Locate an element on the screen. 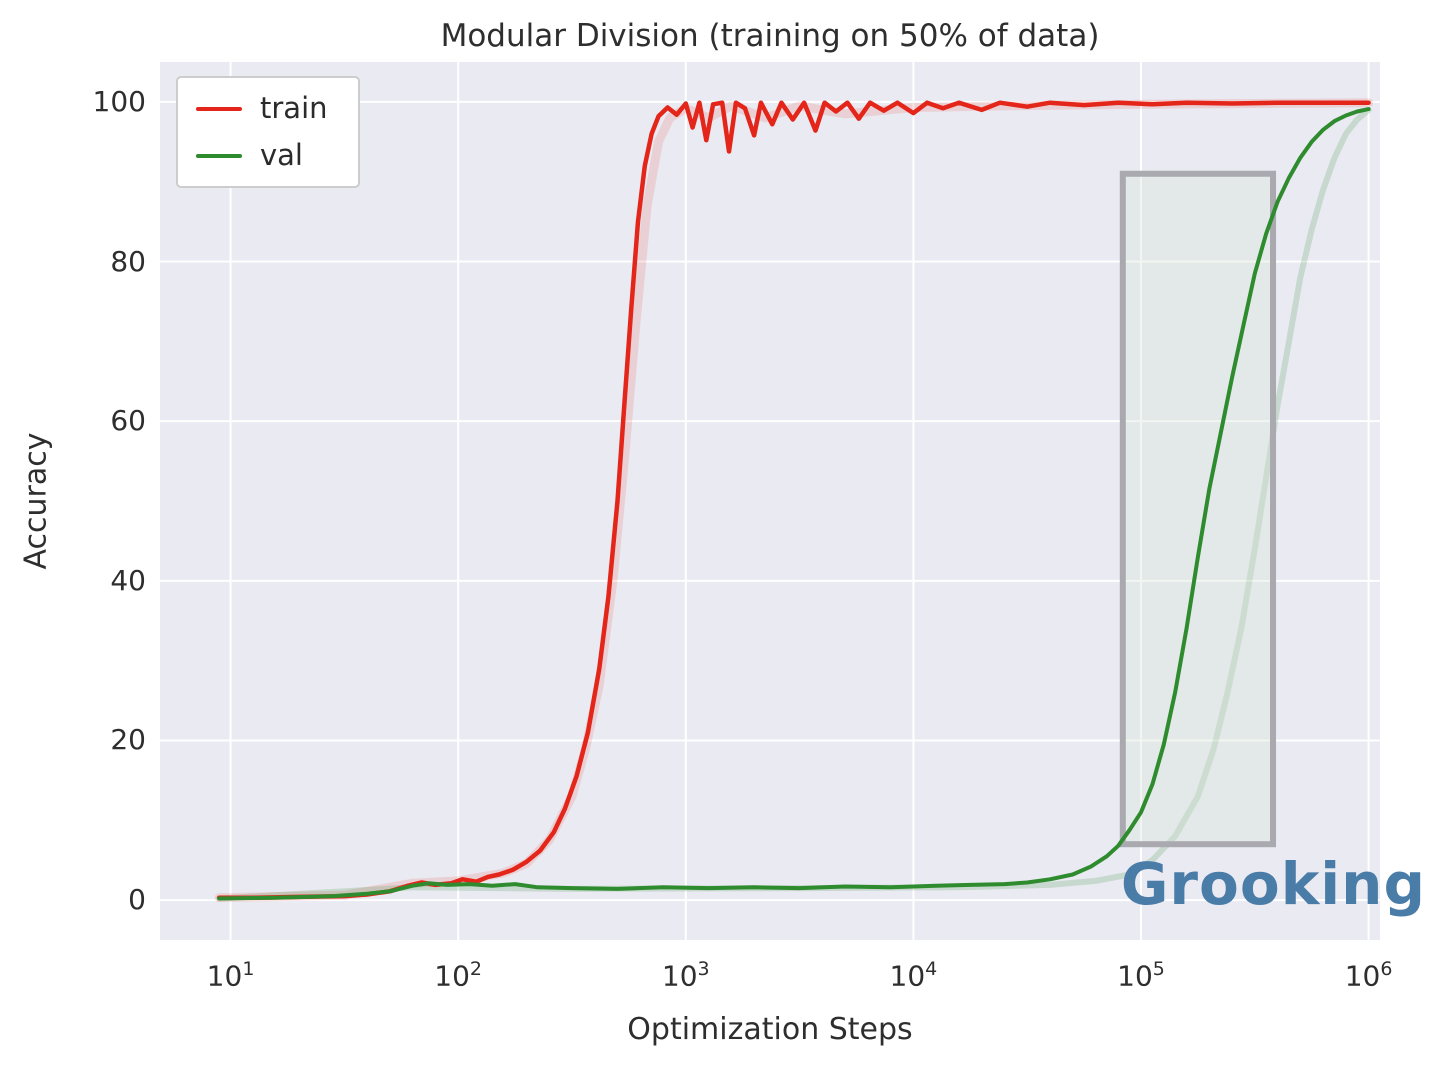  watermark-grooking: Grooking is located at coordinates (1273, 884).